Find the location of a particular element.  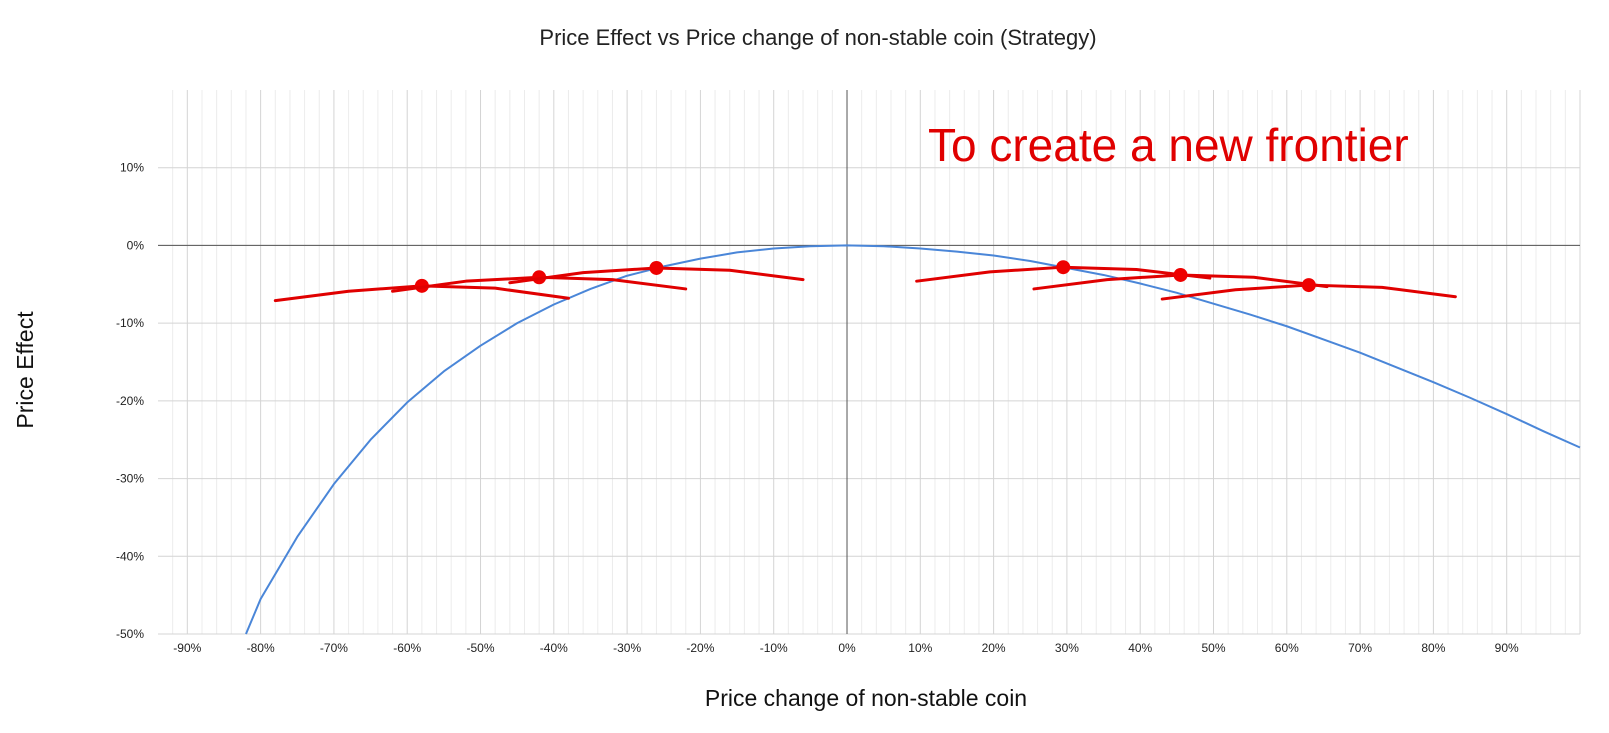

y-tick-label: 0% is located at coordinates (136, 245).